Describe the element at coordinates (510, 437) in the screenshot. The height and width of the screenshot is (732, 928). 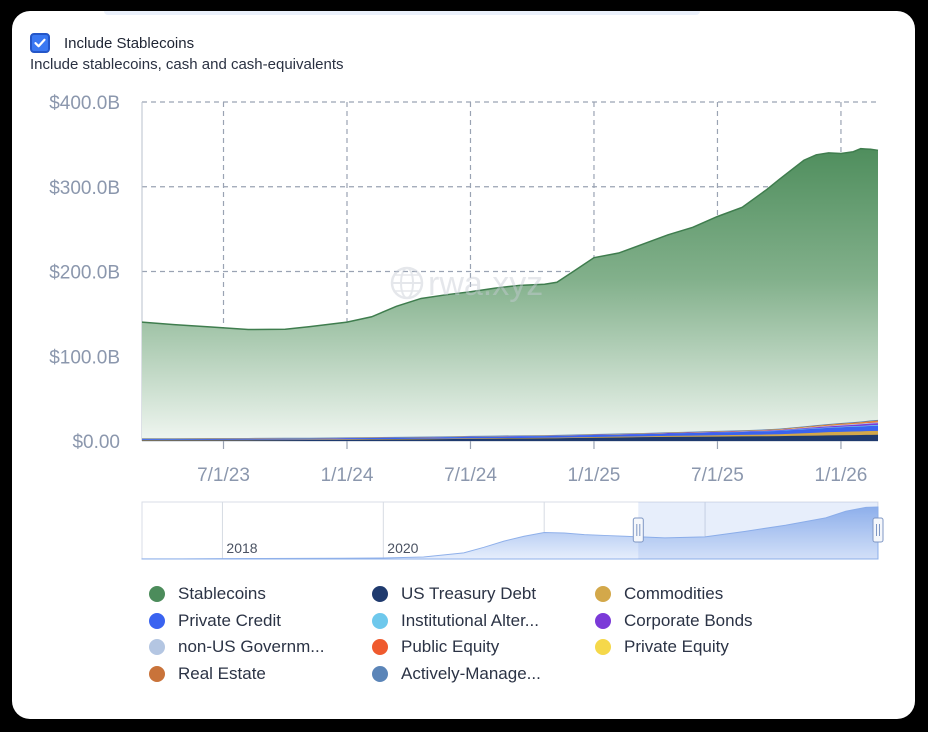
I see `series-area-us-treasury-debt` at that location.